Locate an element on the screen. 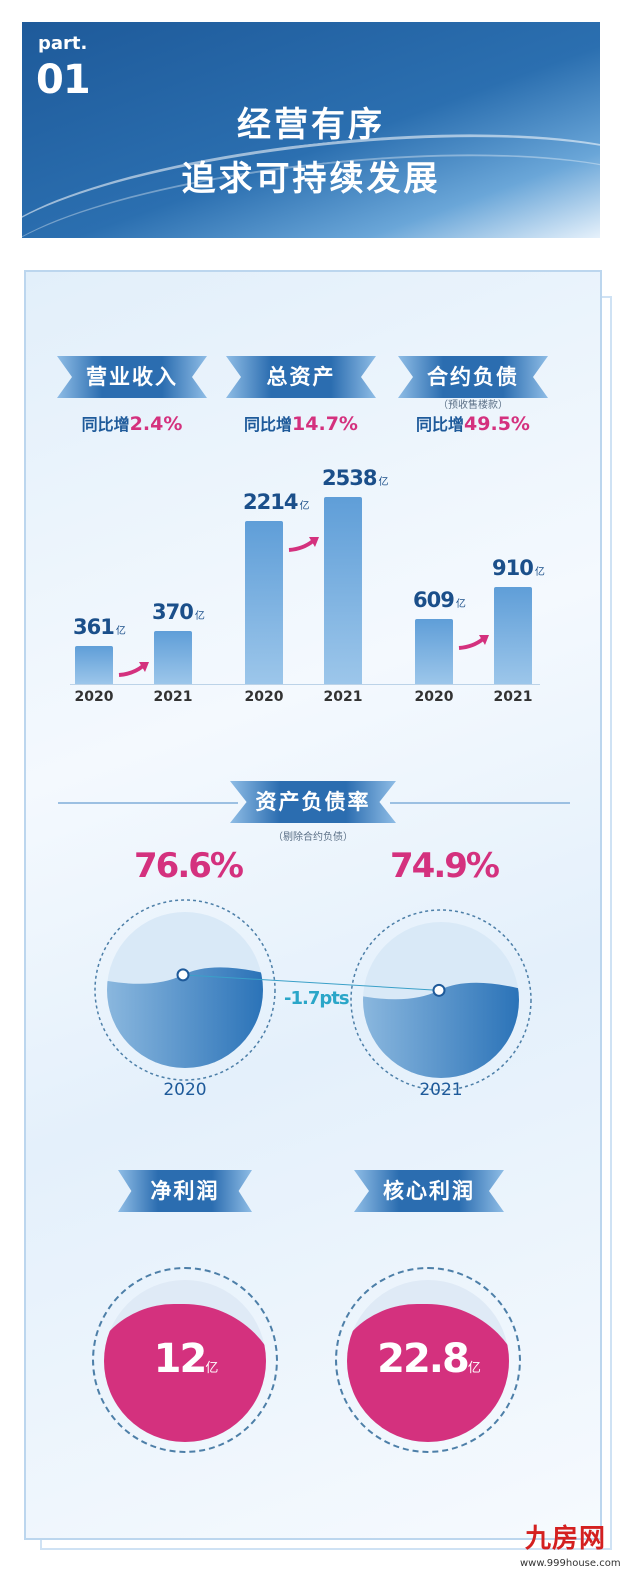 The height and width of the screenshot is (1576, 625). ribbon-core-profit: 核心利润 is located at coordinates (429, 1191).